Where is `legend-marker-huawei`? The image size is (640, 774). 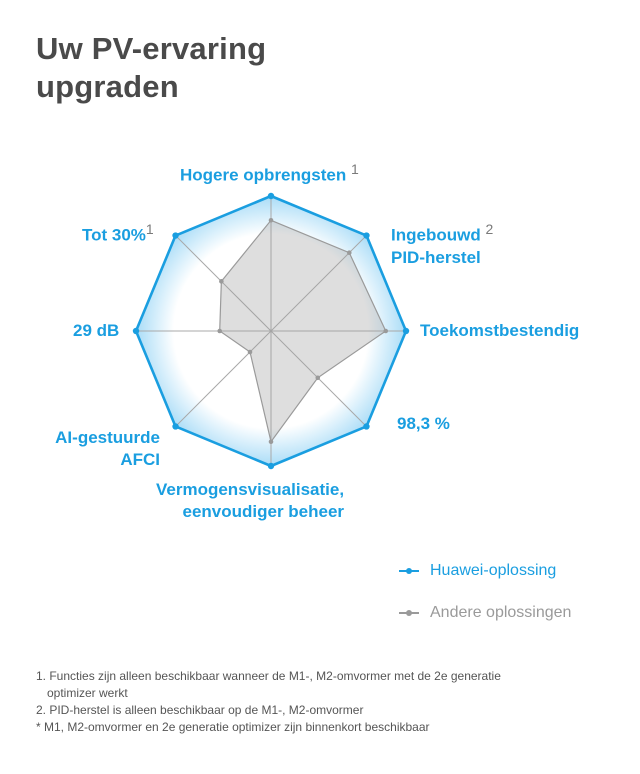 legend-marker-huawei is located at coordinates (409, 571).